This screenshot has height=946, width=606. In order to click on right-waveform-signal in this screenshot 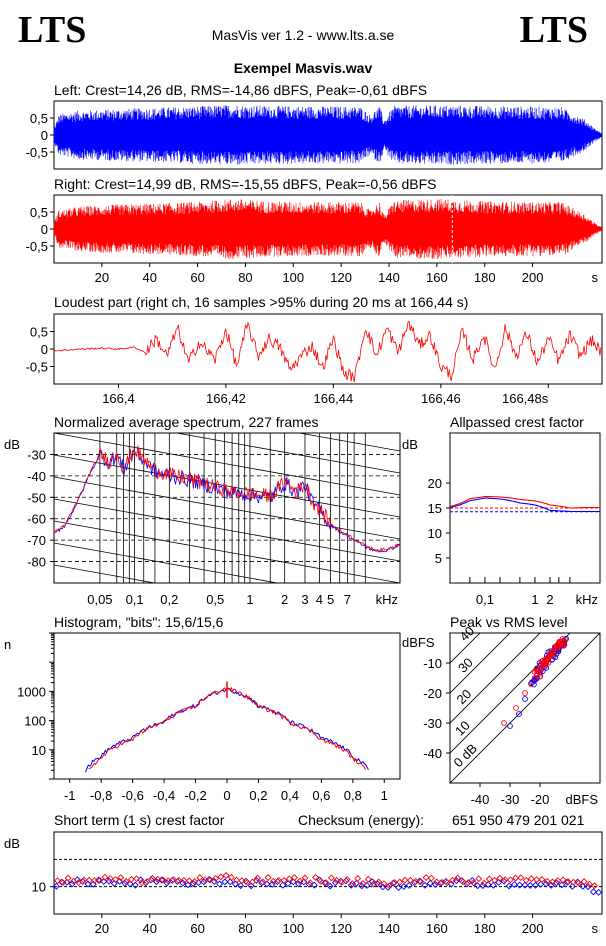, I will do `click(327, 229)`.